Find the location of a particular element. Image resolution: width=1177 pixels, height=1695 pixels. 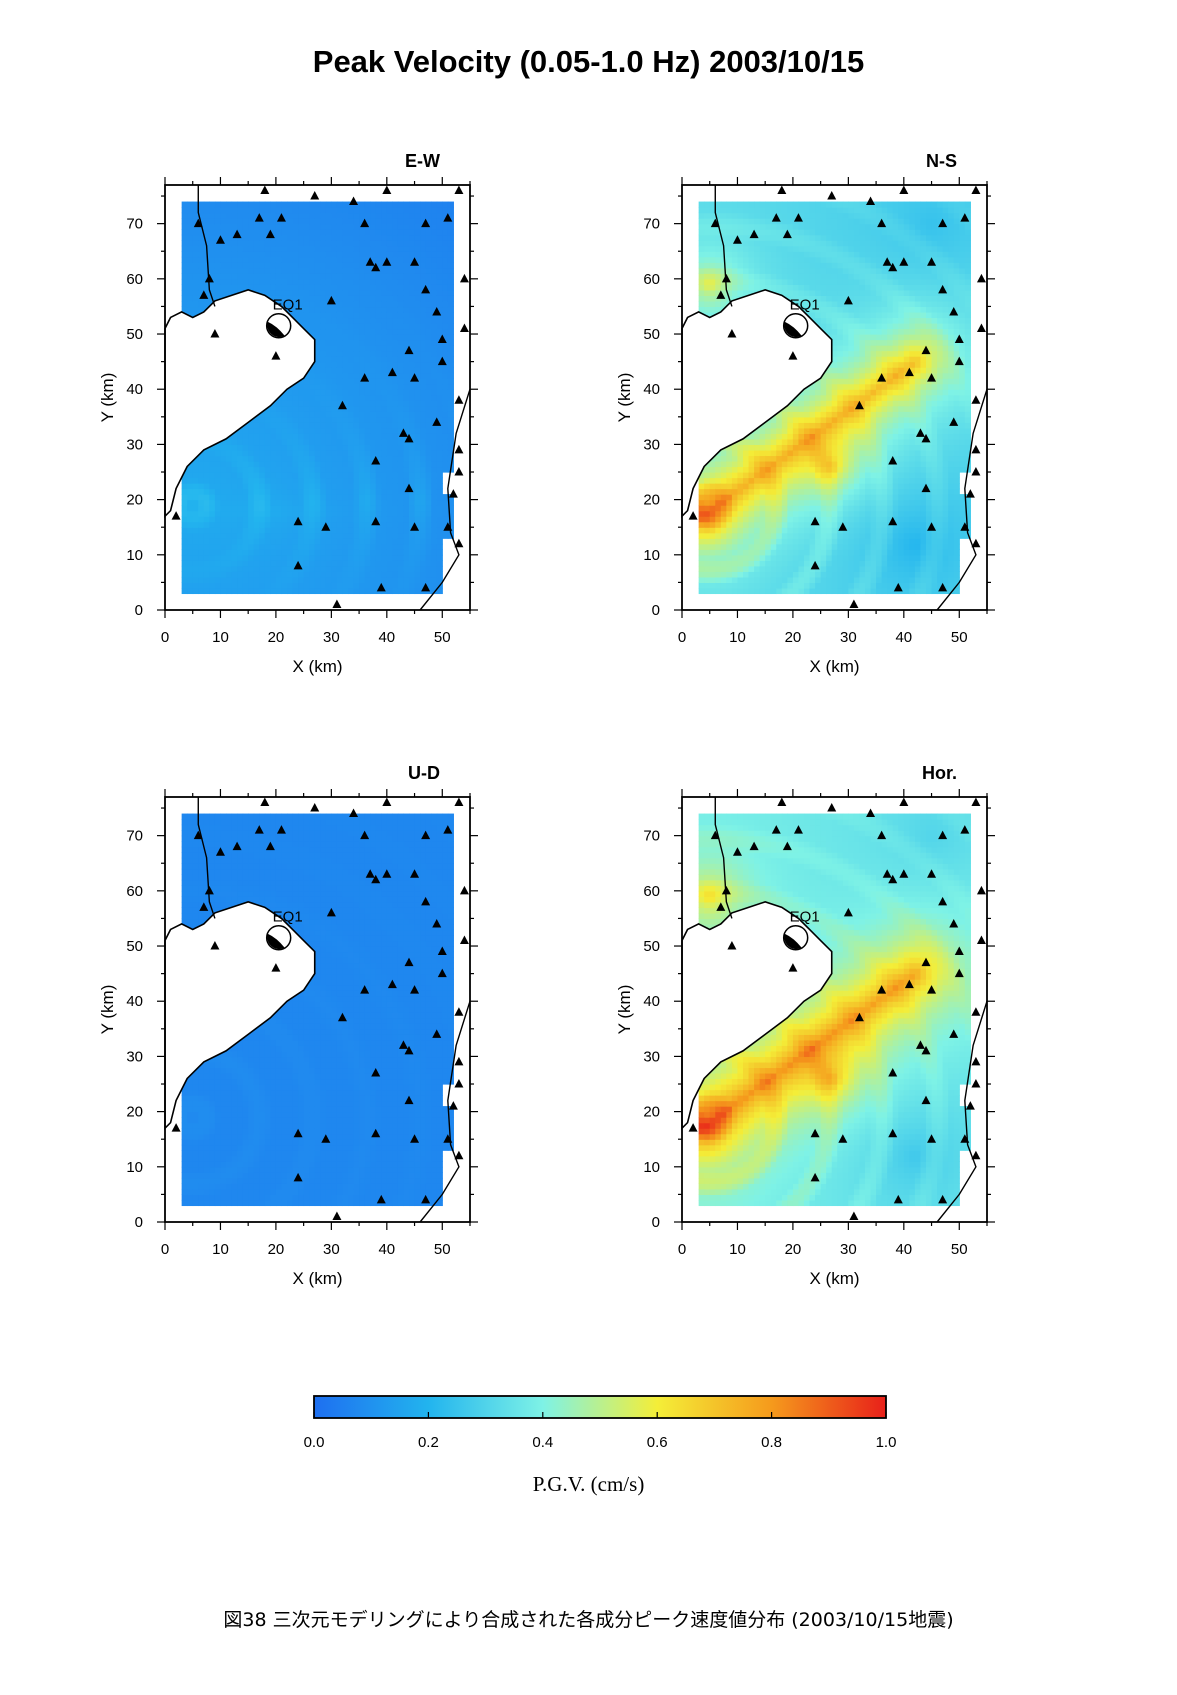

axis-ticks is located at coordinates (834, 397).